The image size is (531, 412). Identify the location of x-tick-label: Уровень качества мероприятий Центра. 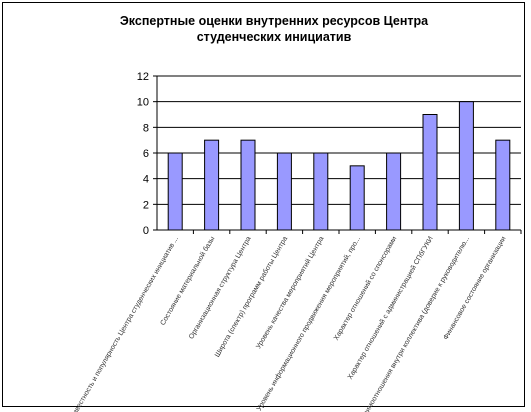
(289, 292).